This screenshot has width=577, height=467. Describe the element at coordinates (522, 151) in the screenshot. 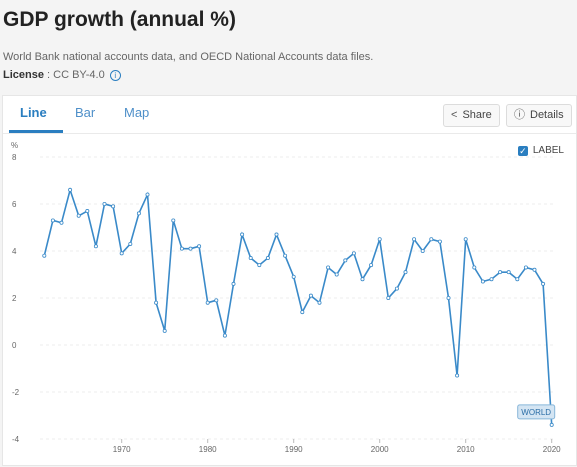

I see `checkbox-icon: ✓` at that location.